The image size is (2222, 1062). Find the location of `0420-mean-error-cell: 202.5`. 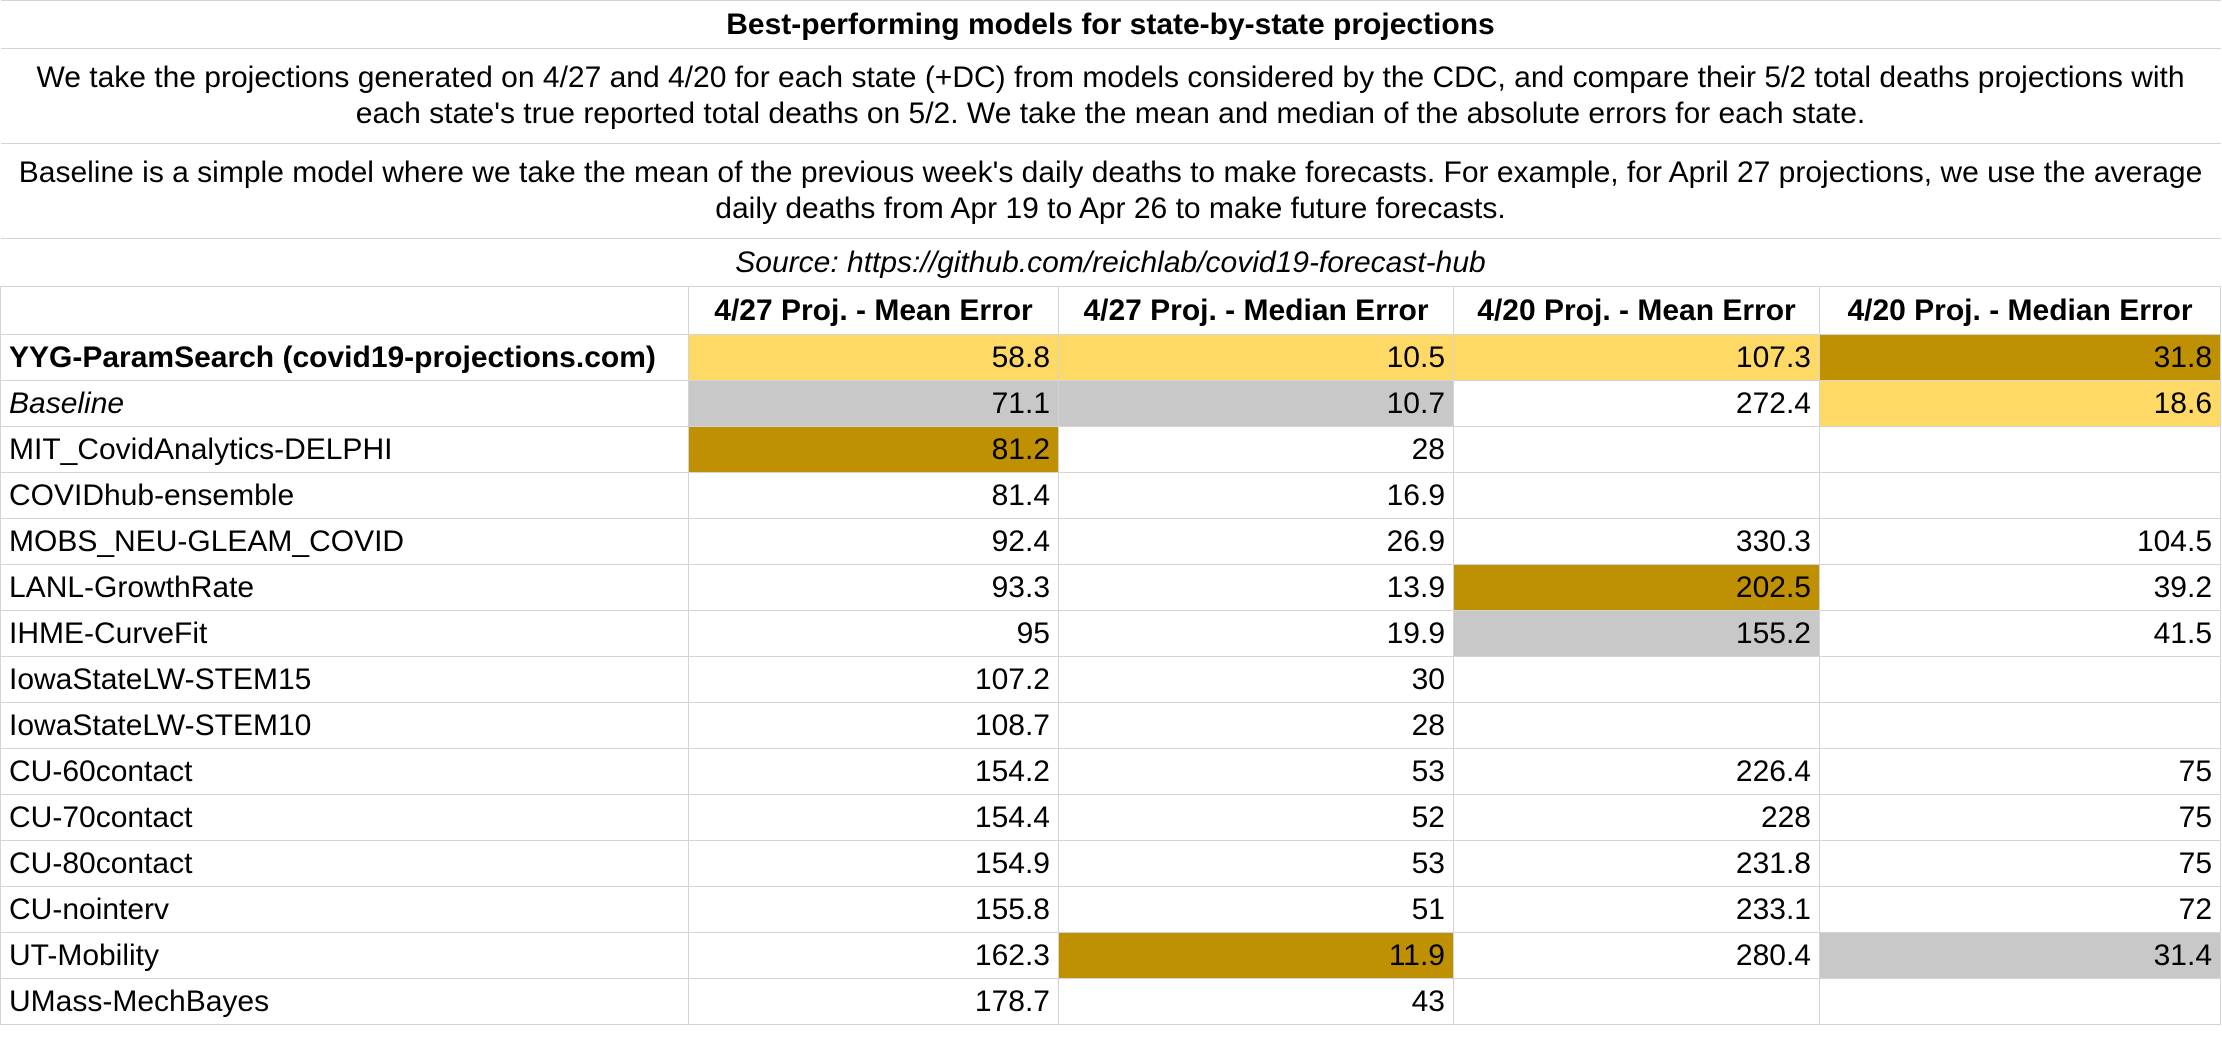

0420-mean-error-cell: 202.5 is located at coordinates (1636, 587).